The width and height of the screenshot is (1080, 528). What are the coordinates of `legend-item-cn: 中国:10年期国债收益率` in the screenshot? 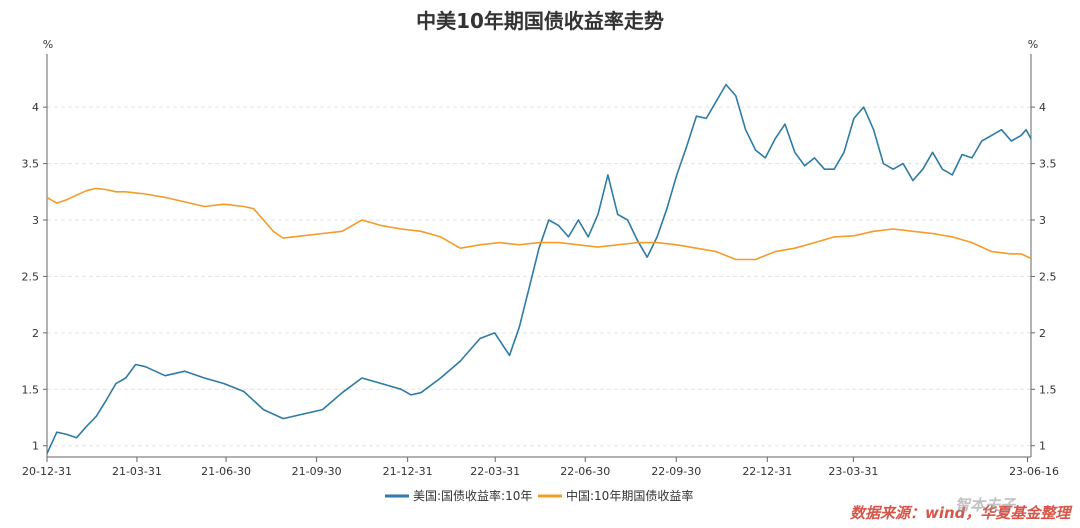 It's located at (615, 495).